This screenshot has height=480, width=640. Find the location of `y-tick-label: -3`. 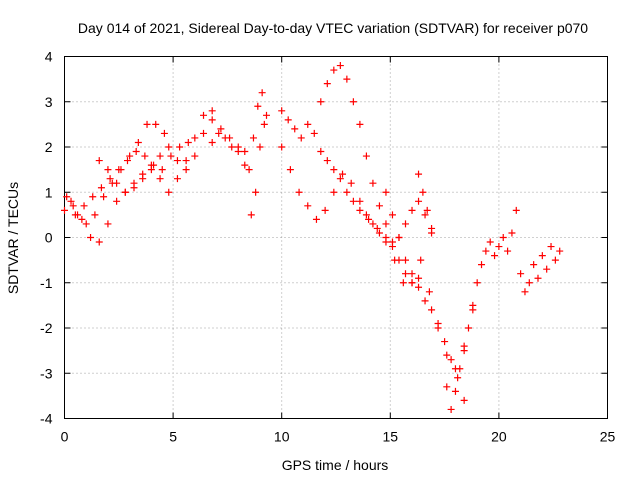

y-tick-label: -3 is located at coordinates (46, 373).